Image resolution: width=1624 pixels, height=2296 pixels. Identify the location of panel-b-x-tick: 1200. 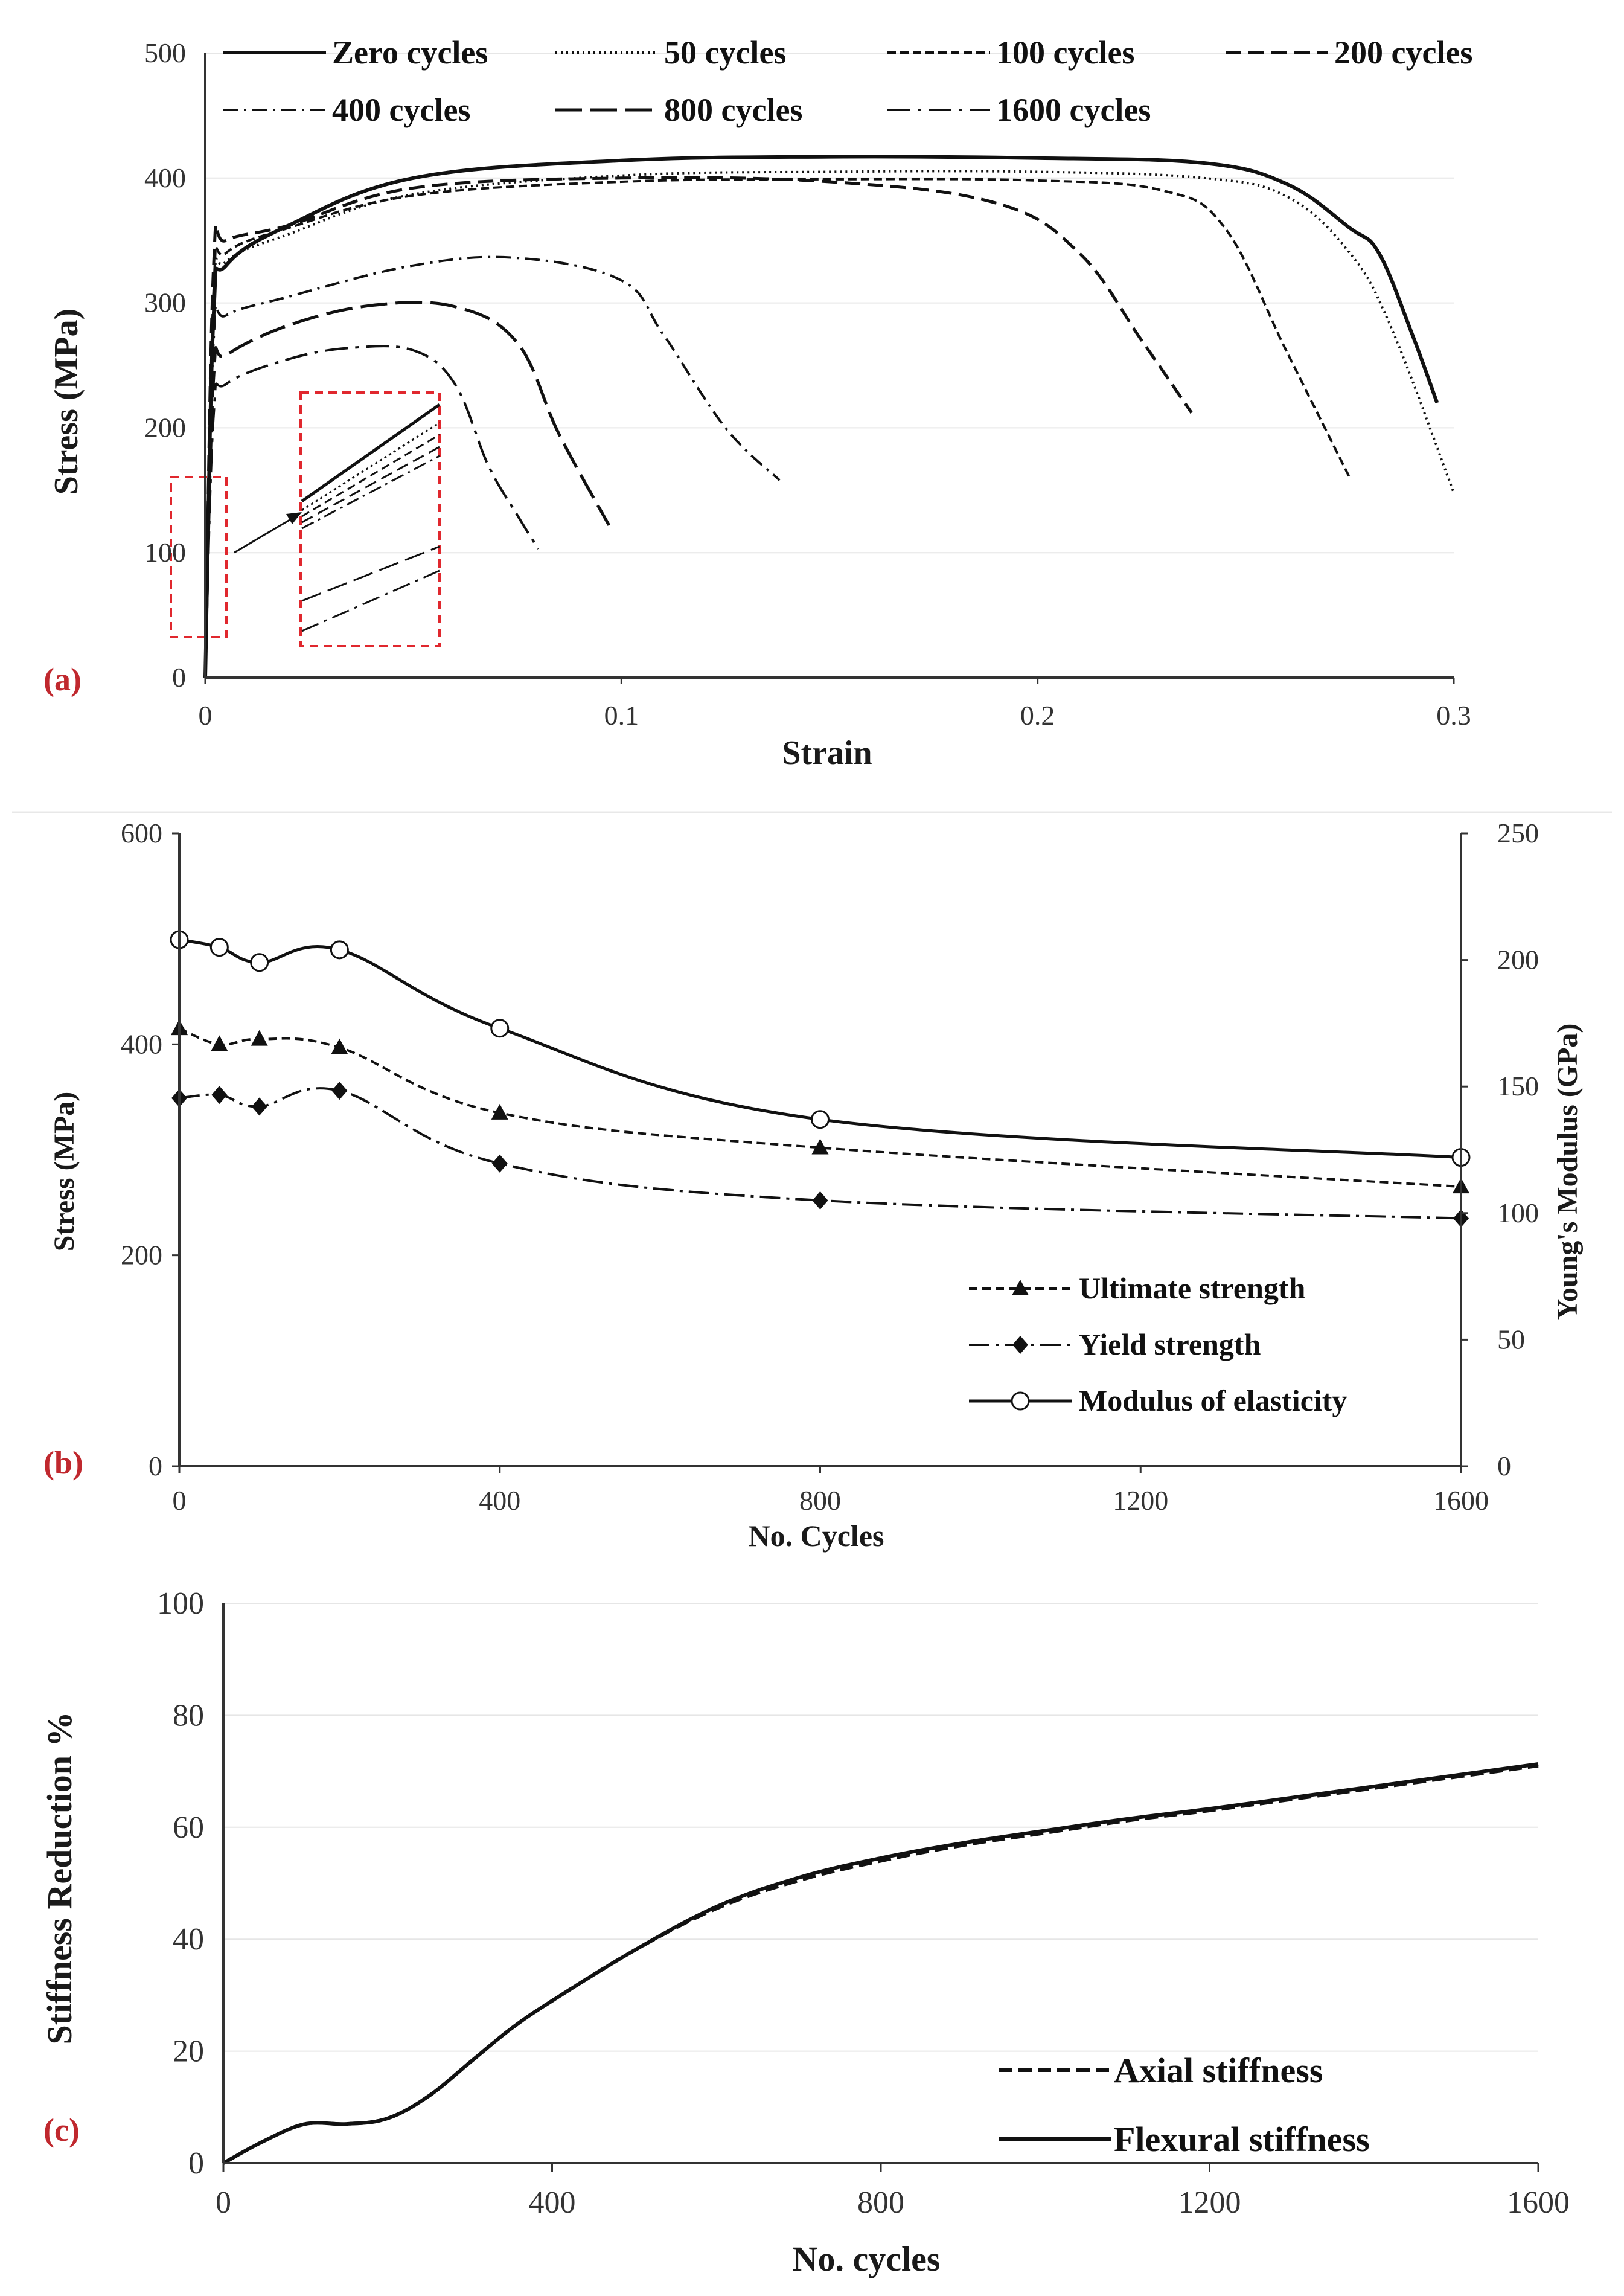
(1140, 1500).